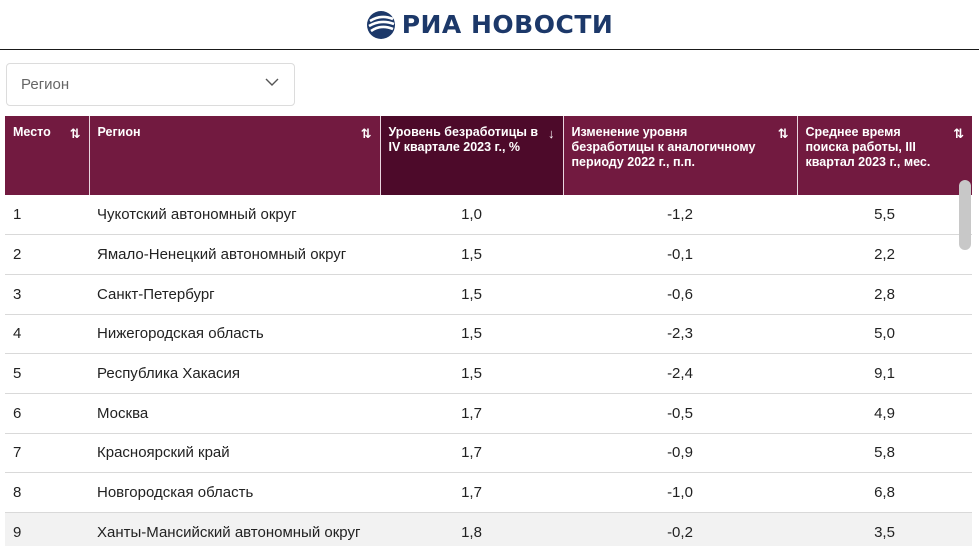  Describe the element at coordinates (32, 132) in the screenshot. I see `column-header-label: Место` at that location.